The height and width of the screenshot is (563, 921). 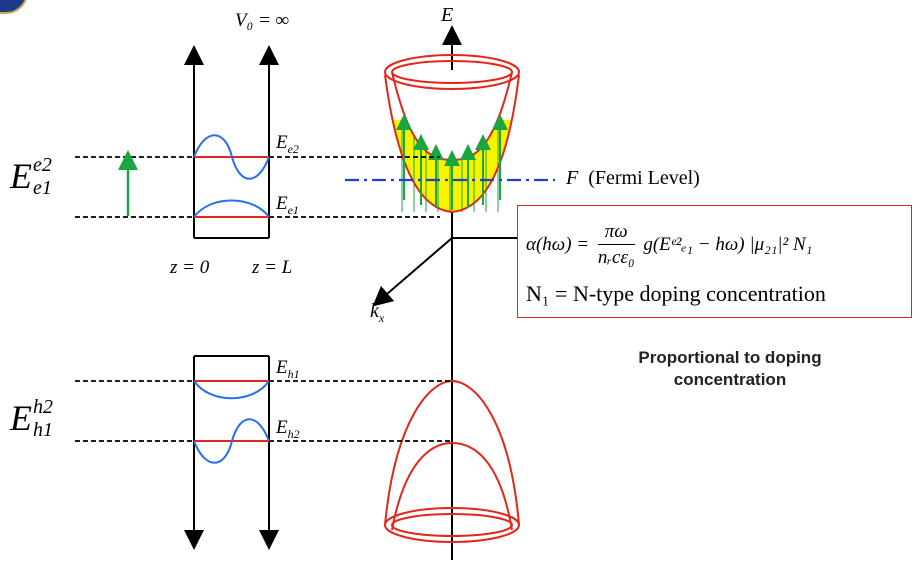 What do you see at coordinates (190, 267) in the screenshot?
I see `z0-label: z = 0` at bounding box center [190, 267].